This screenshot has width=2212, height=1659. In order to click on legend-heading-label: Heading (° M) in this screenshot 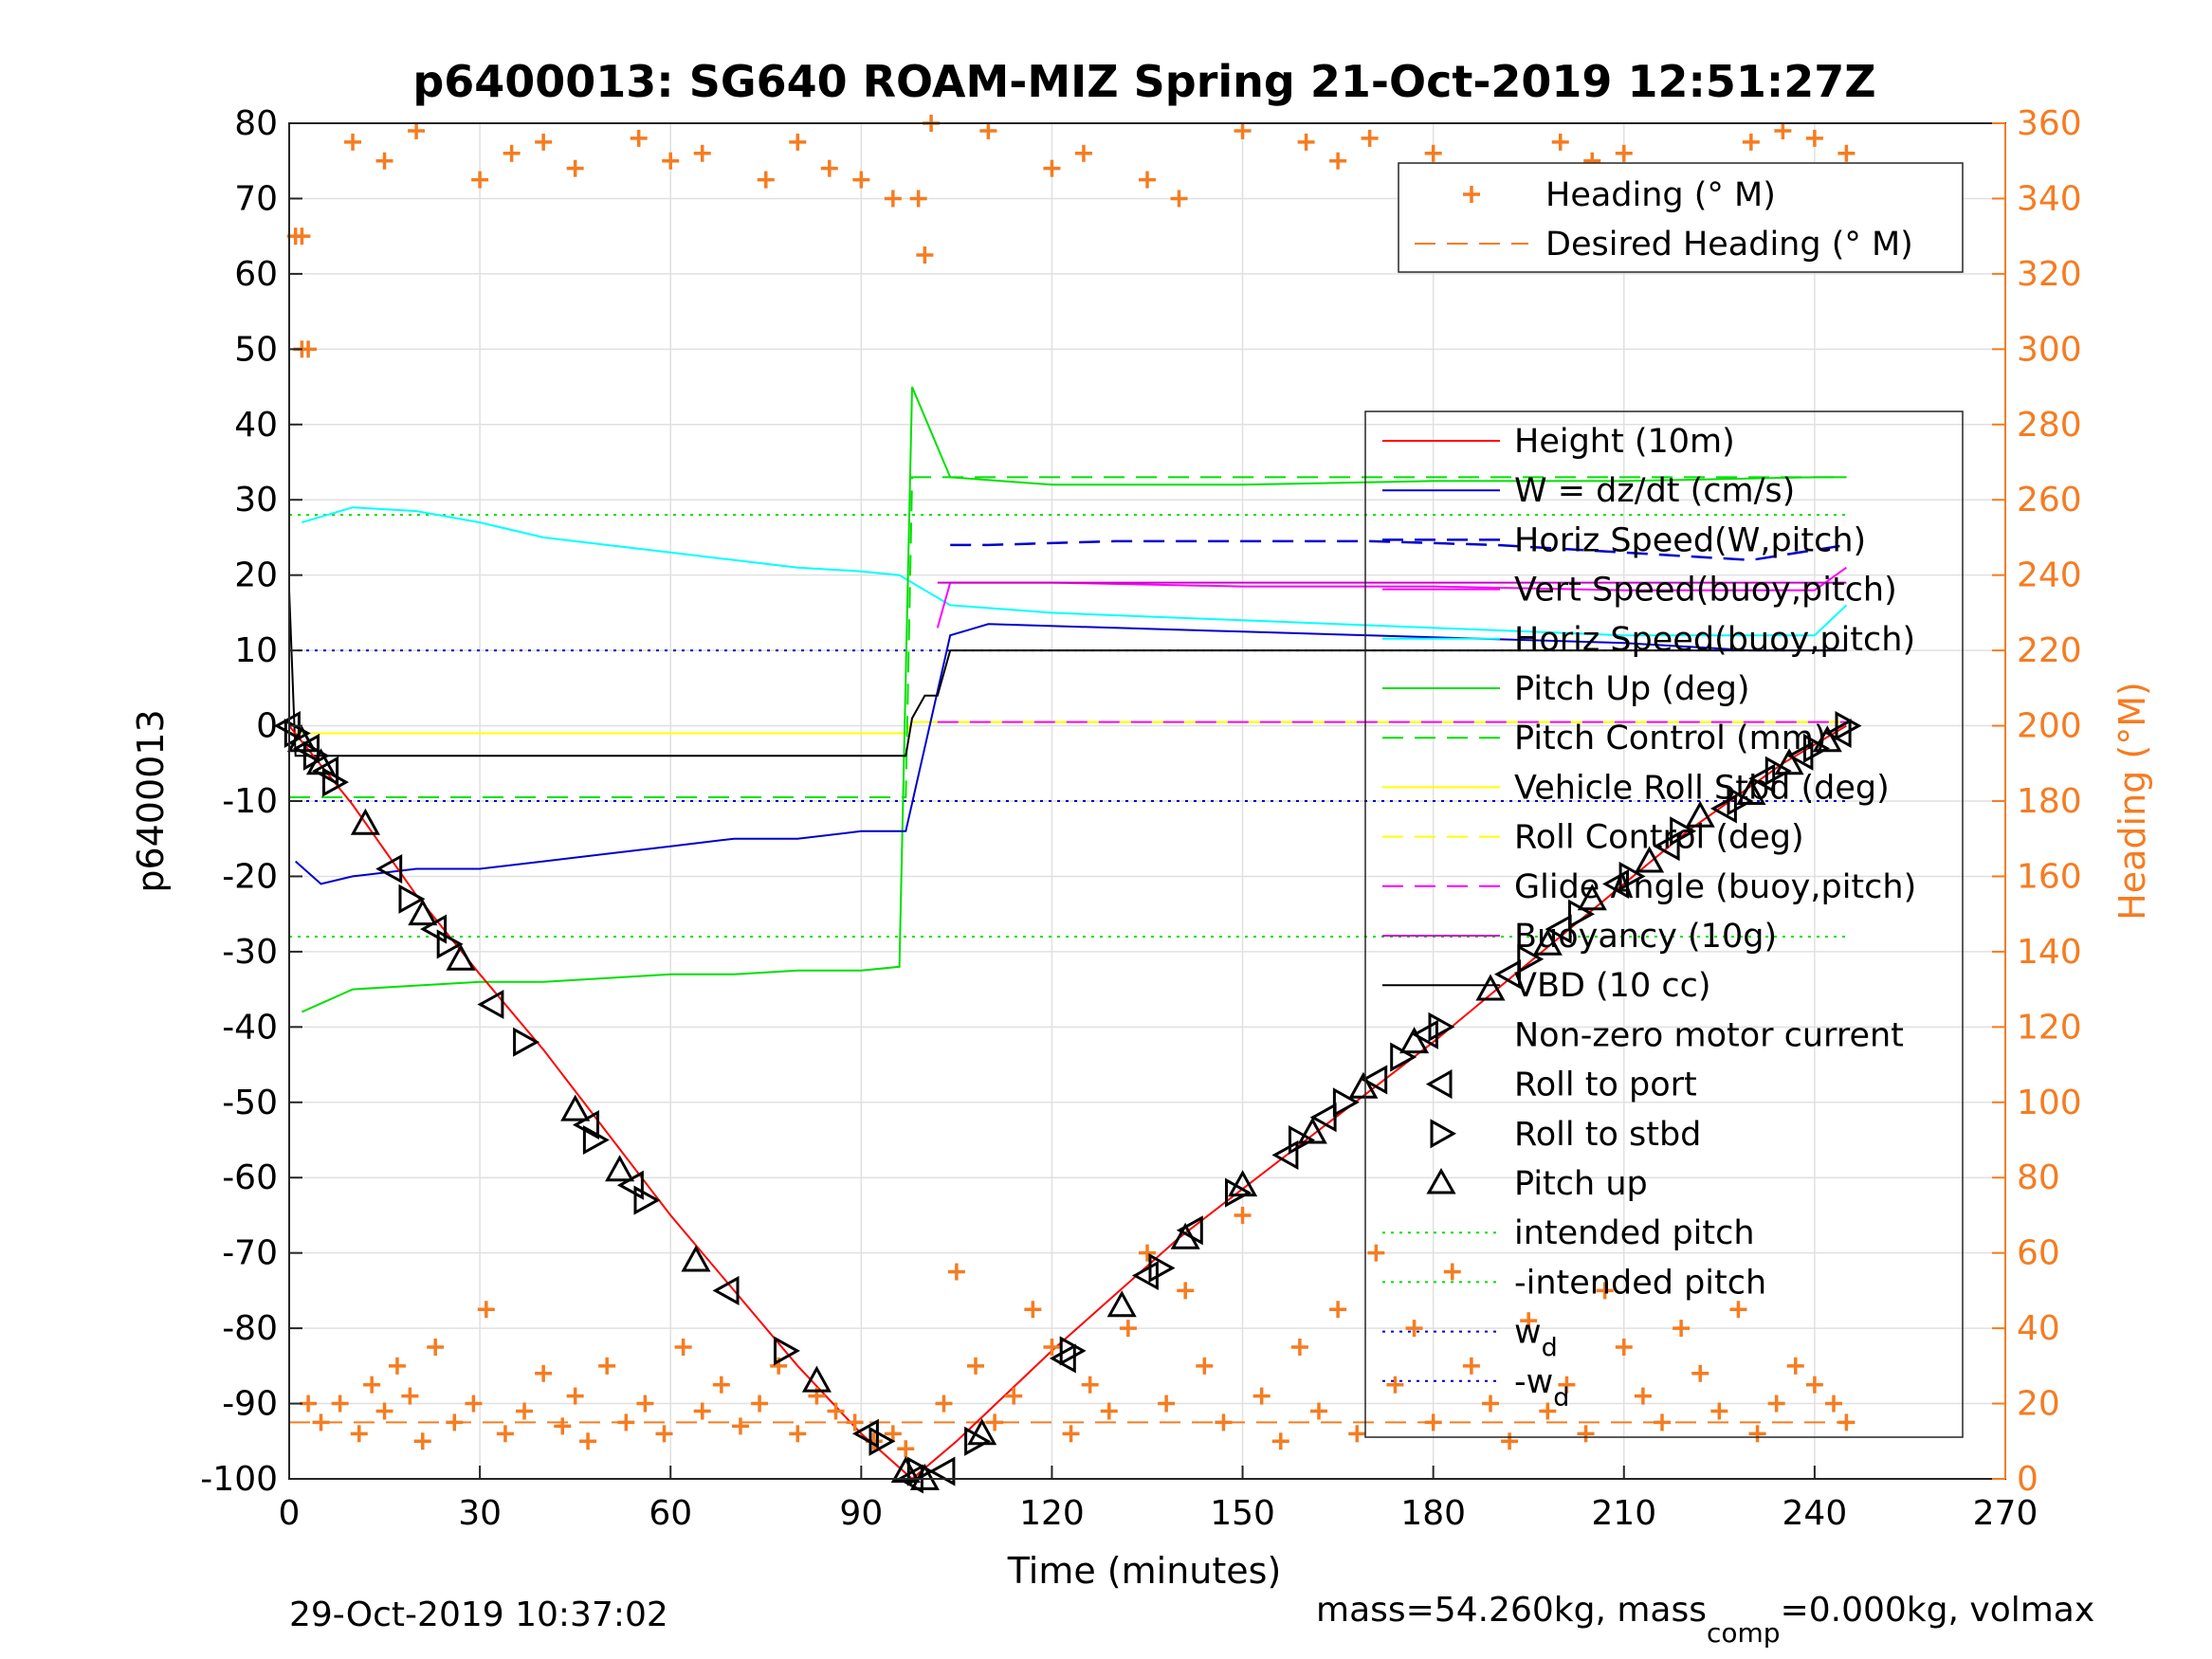, I will do `click(1660, 195)`.